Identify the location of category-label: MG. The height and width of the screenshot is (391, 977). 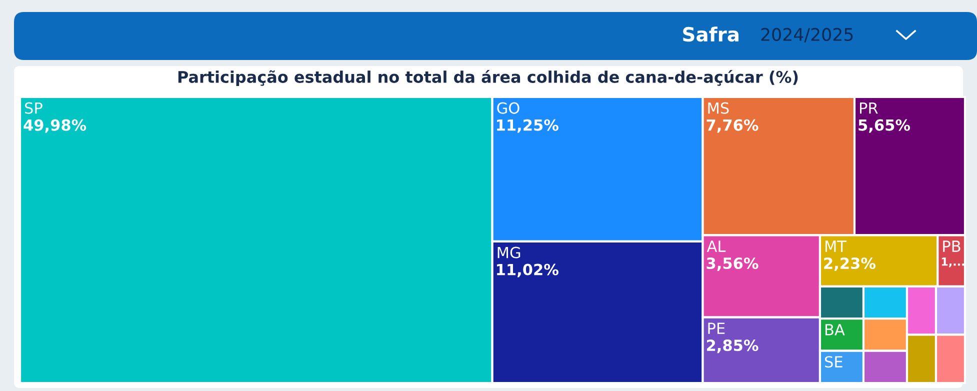
(509, 252).